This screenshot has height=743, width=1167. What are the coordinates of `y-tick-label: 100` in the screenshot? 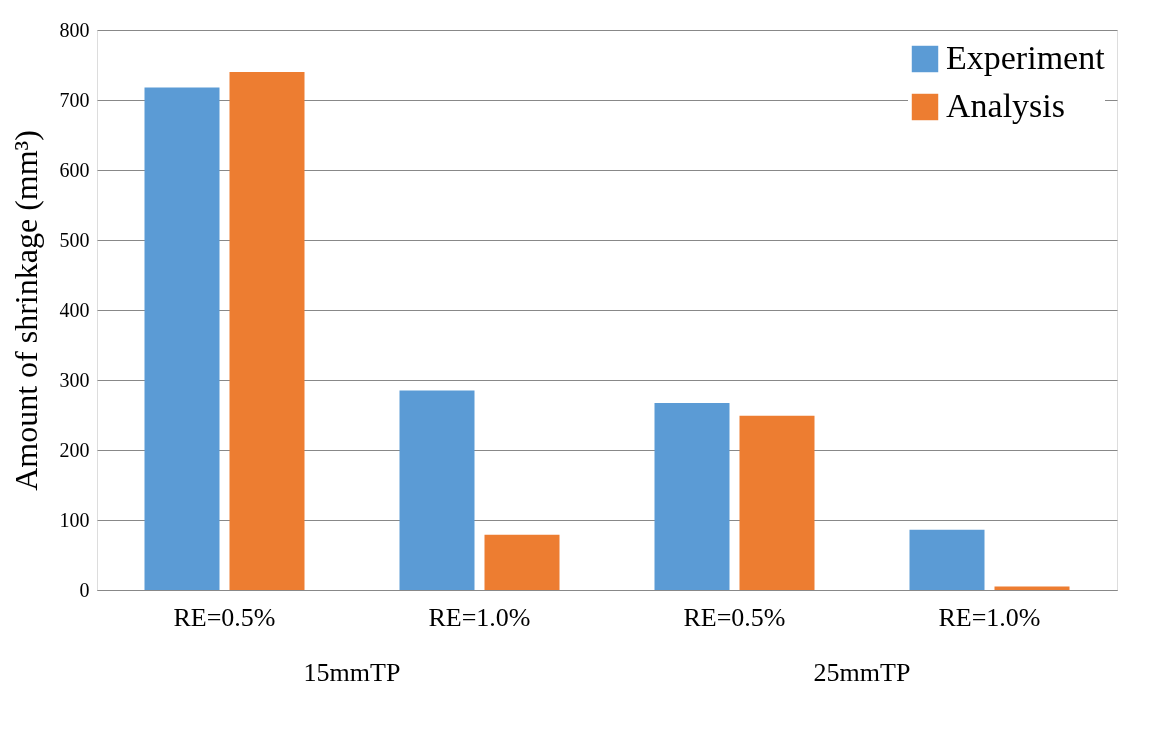 It's located at (74, 519).